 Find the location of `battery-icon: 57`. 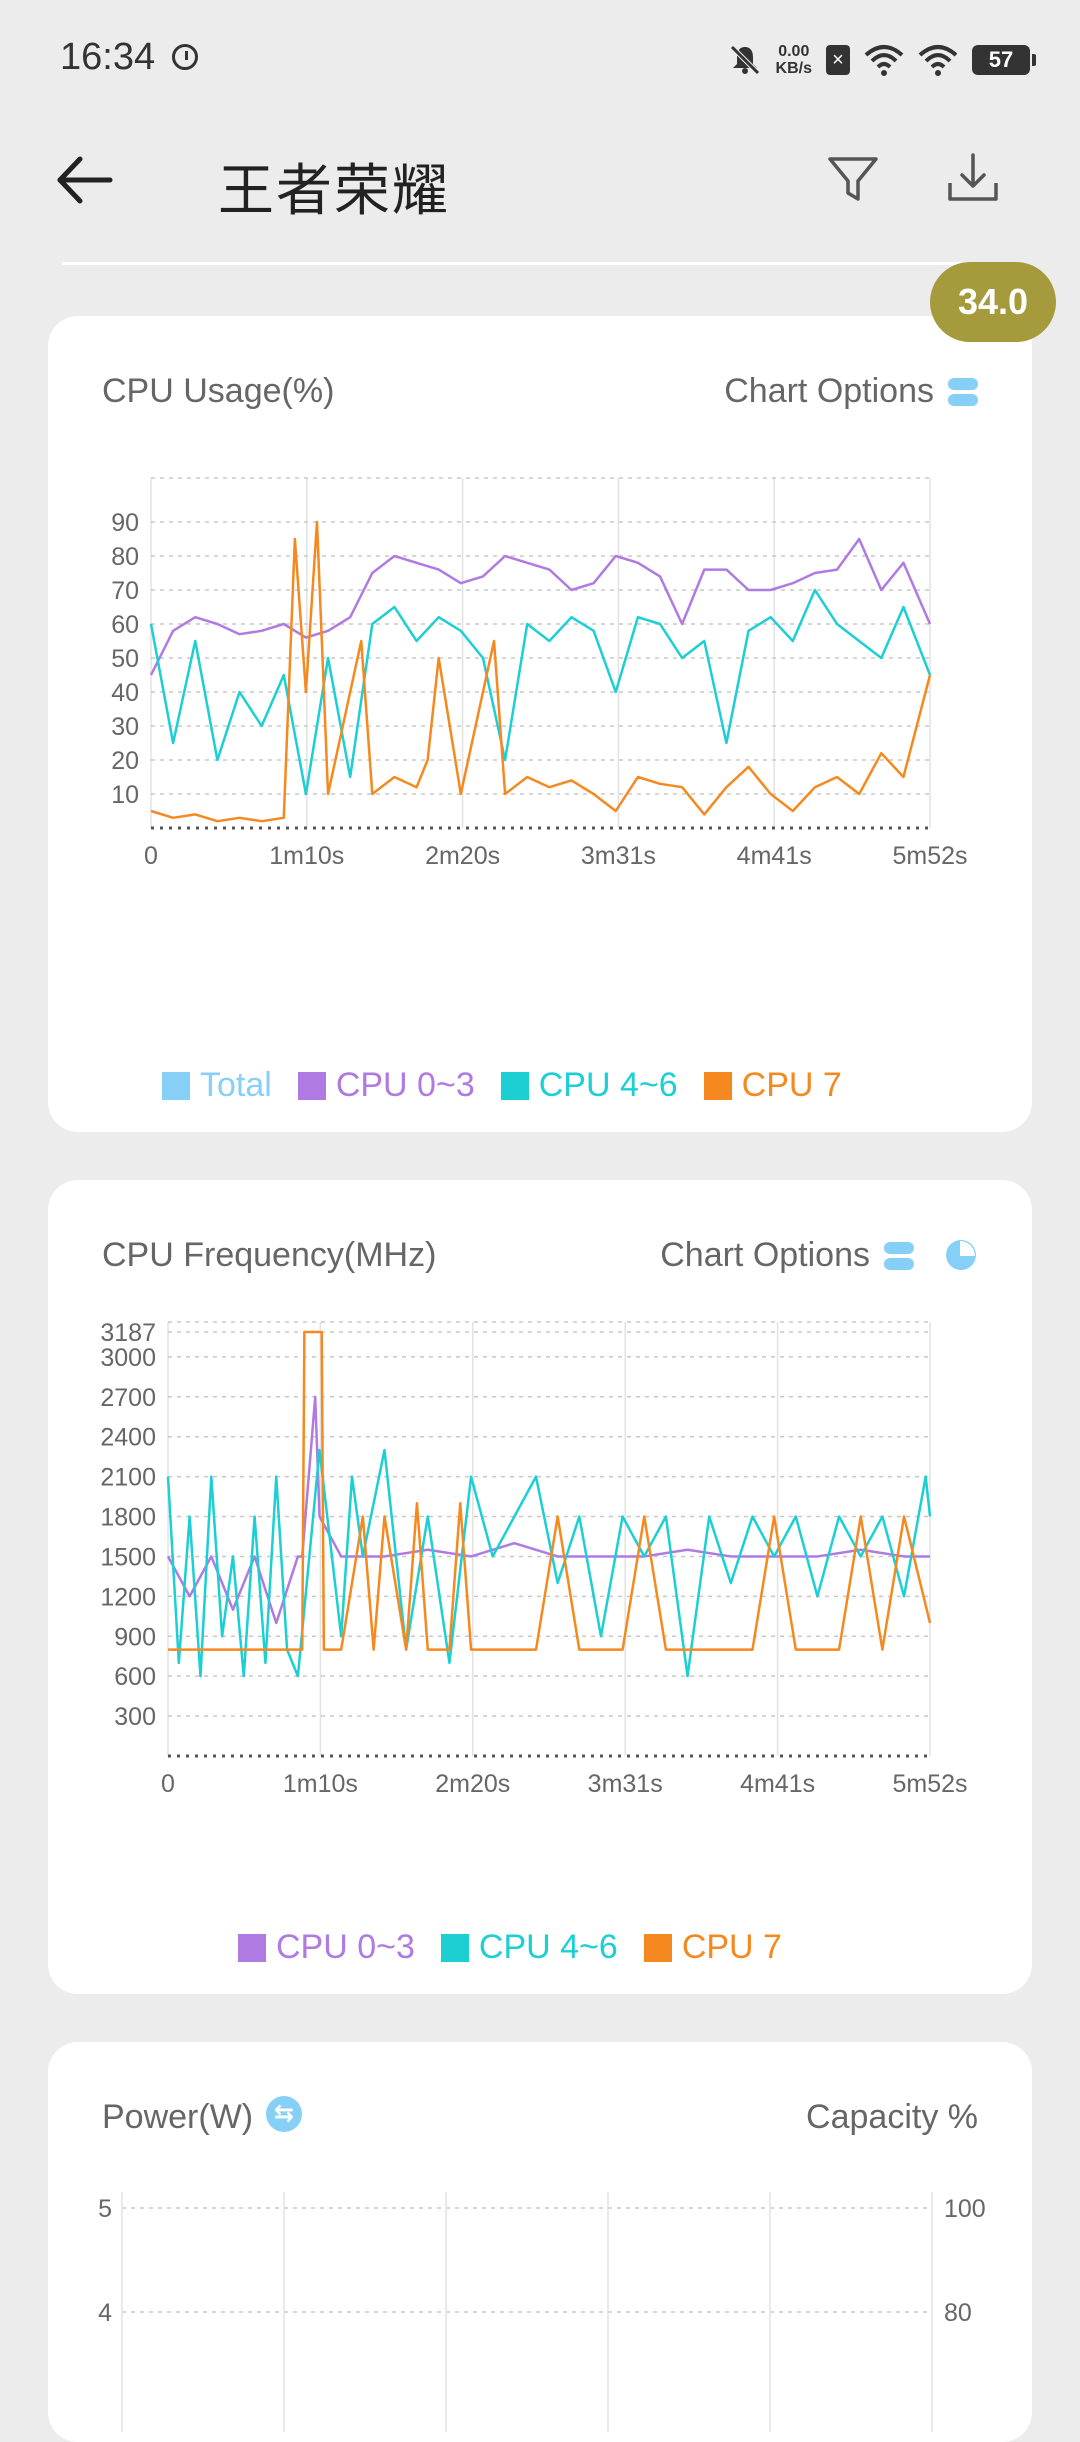

battery-icon: 57 is located at coordinates (1004, 60).